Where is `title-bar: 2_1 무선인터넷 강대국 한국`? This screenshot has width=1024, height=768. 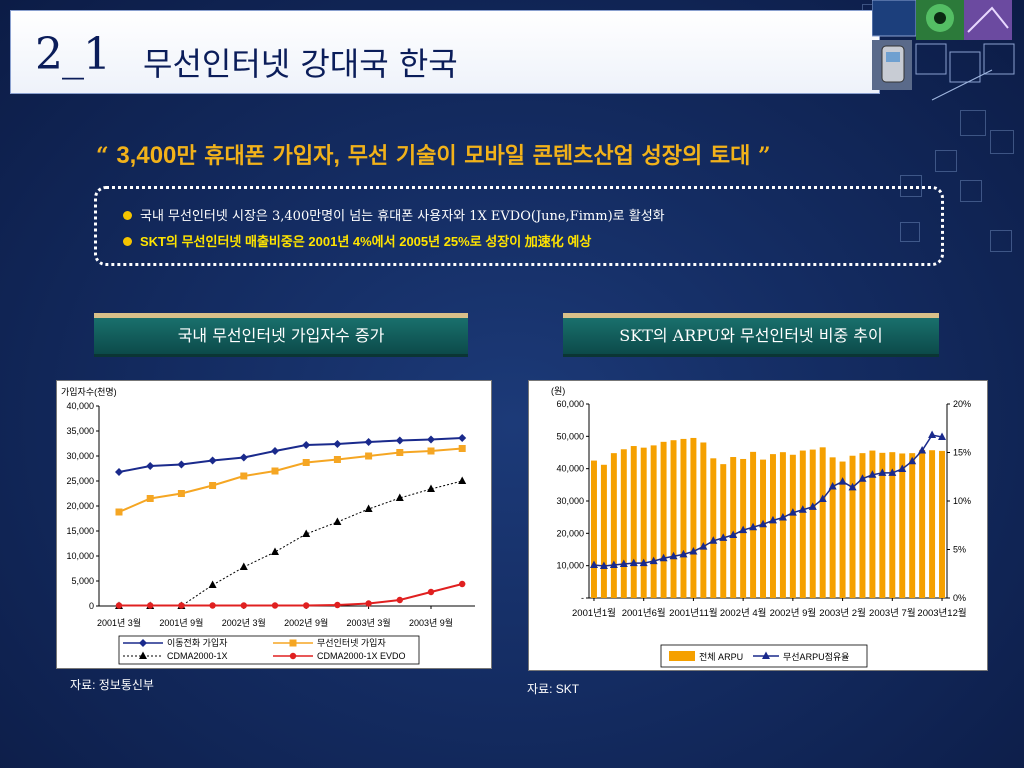 title-bar: 2_1 무선인터넷 강대국 한국 is located at coordinates (445, 52).